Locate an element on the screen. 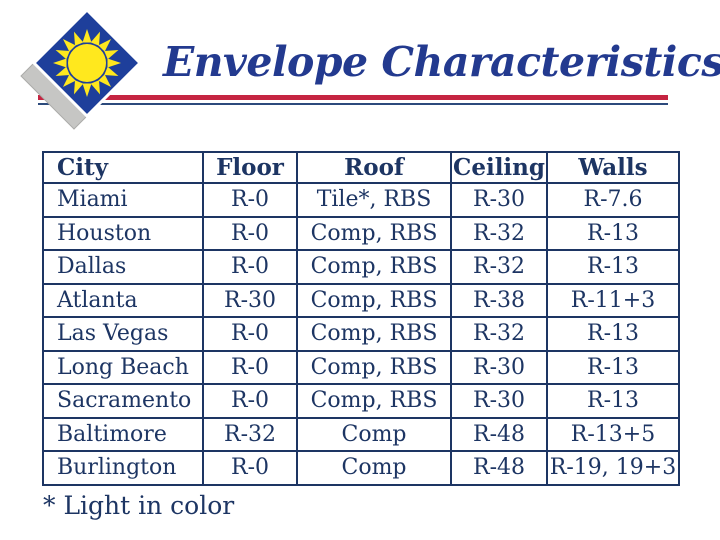 This screenshot has height=540, width=720. table-row: Houston R-0 Comp, RBS R-32 R-13 is located at coordinates (361, 233).